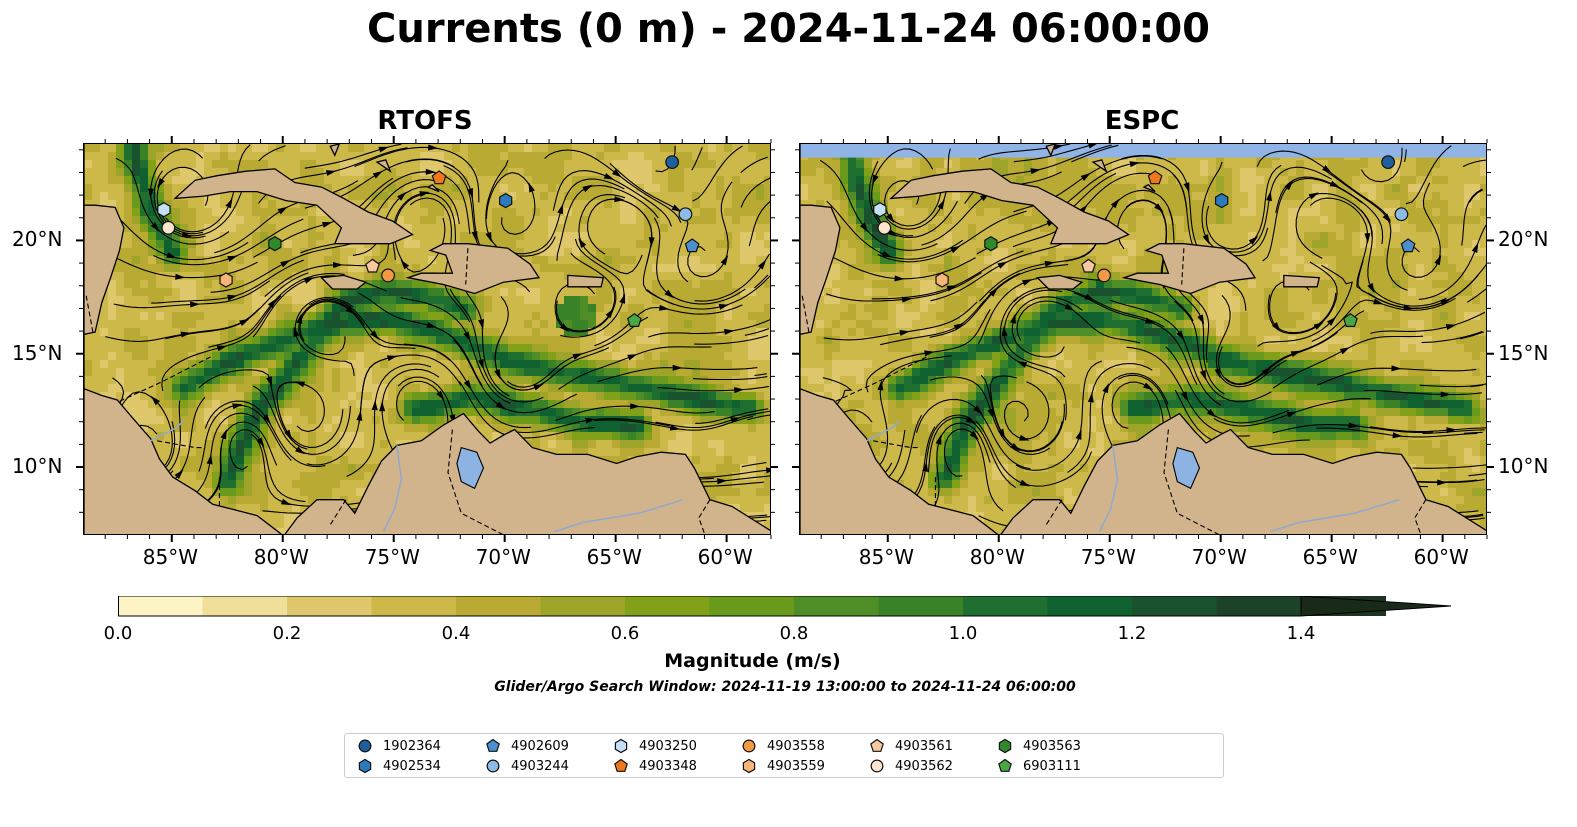 This screenshot has height=827, width=1577. Describe the element at coordinates (540, 746) in the screenshot. I see `legend-label: 4902609` at that location.